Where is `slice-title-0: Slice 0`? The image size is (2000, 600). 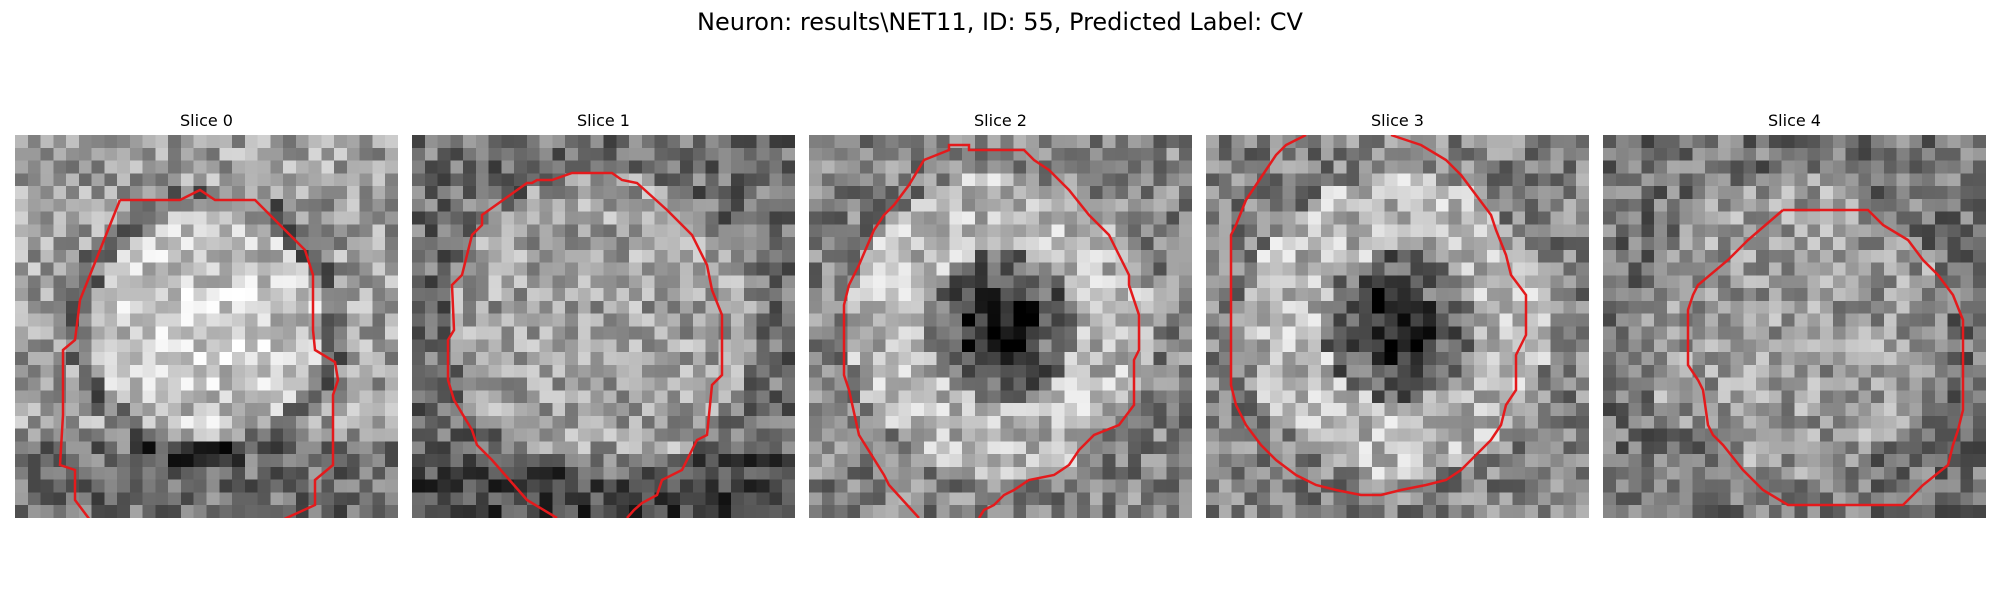 slice-title-0: Slice 0 is located at coordinates (206, 120).